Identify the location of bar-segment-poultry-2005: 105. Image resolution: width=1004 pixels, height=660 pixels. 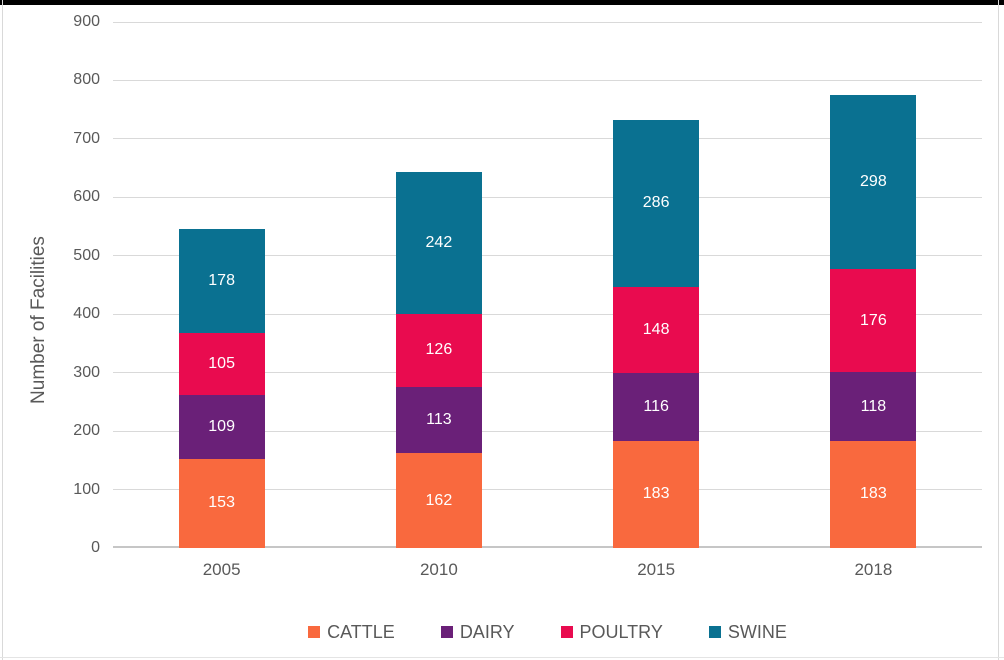
(221, 364).